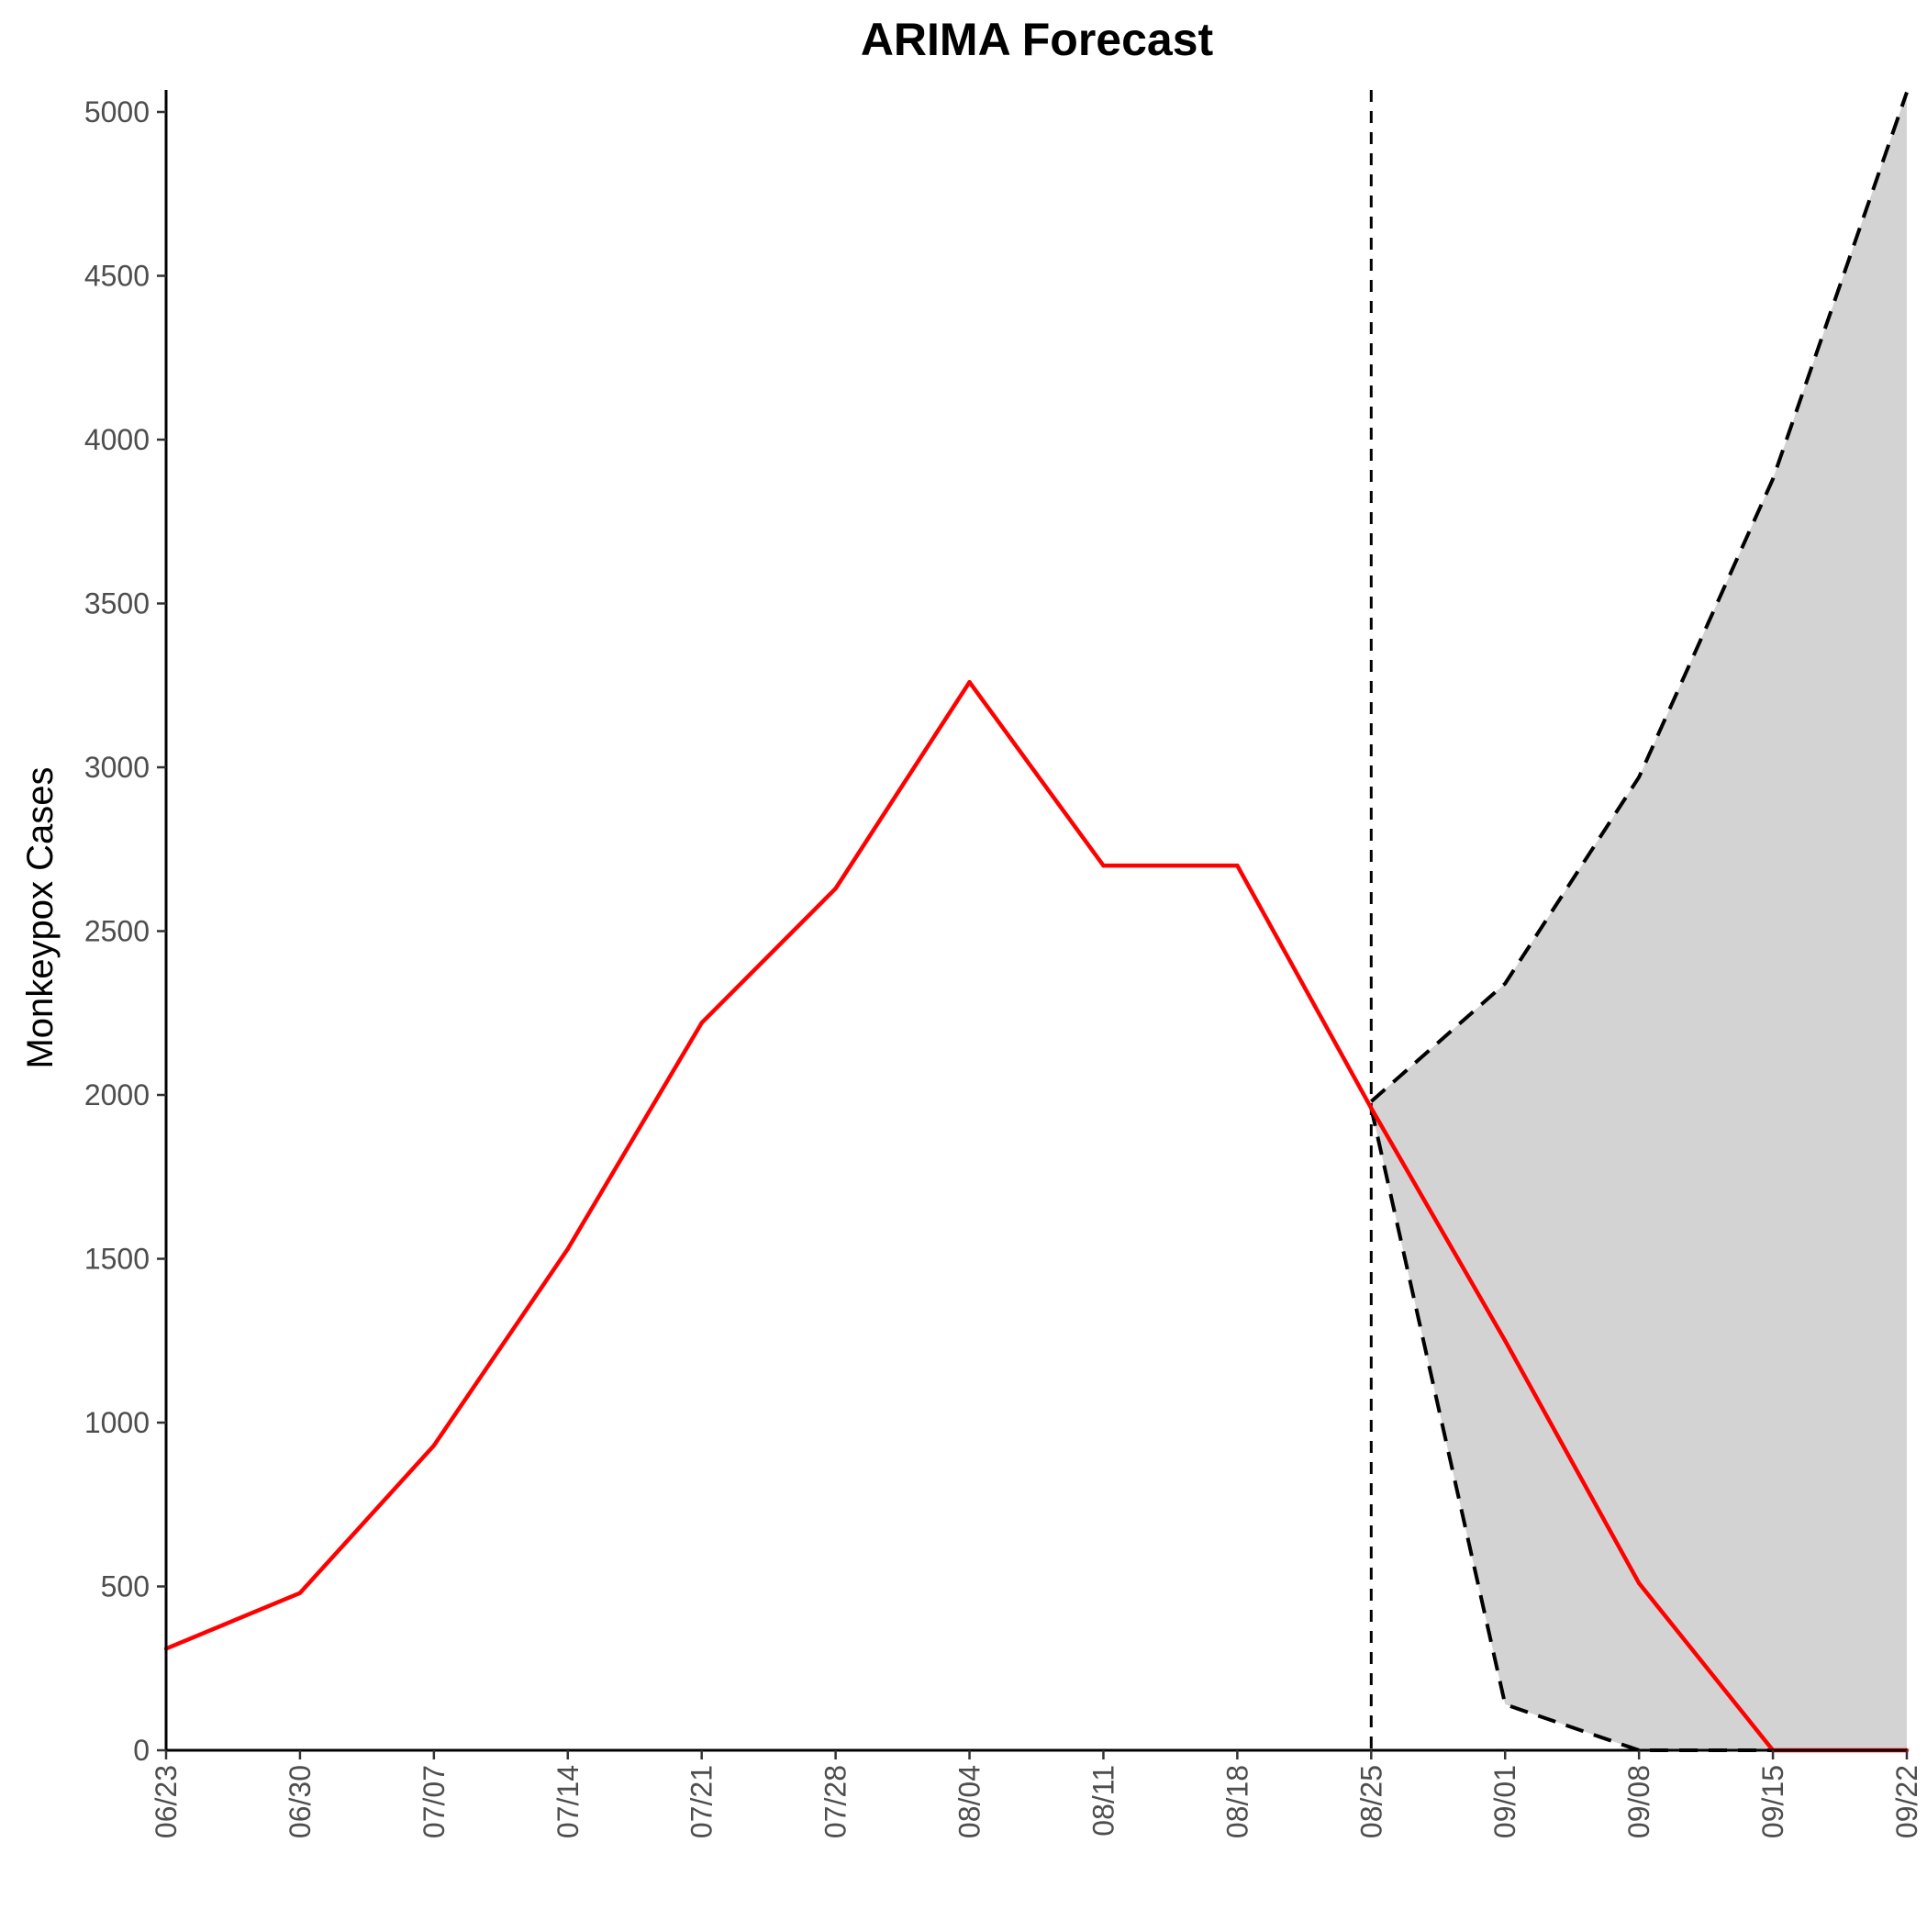 The height and width of the screenshot is (1932, 1927). What do you see at coordinates (1906, 1801) in the screenshot?
I see `x-tick-label: 09/22` at bounding box center [1906, 1801].